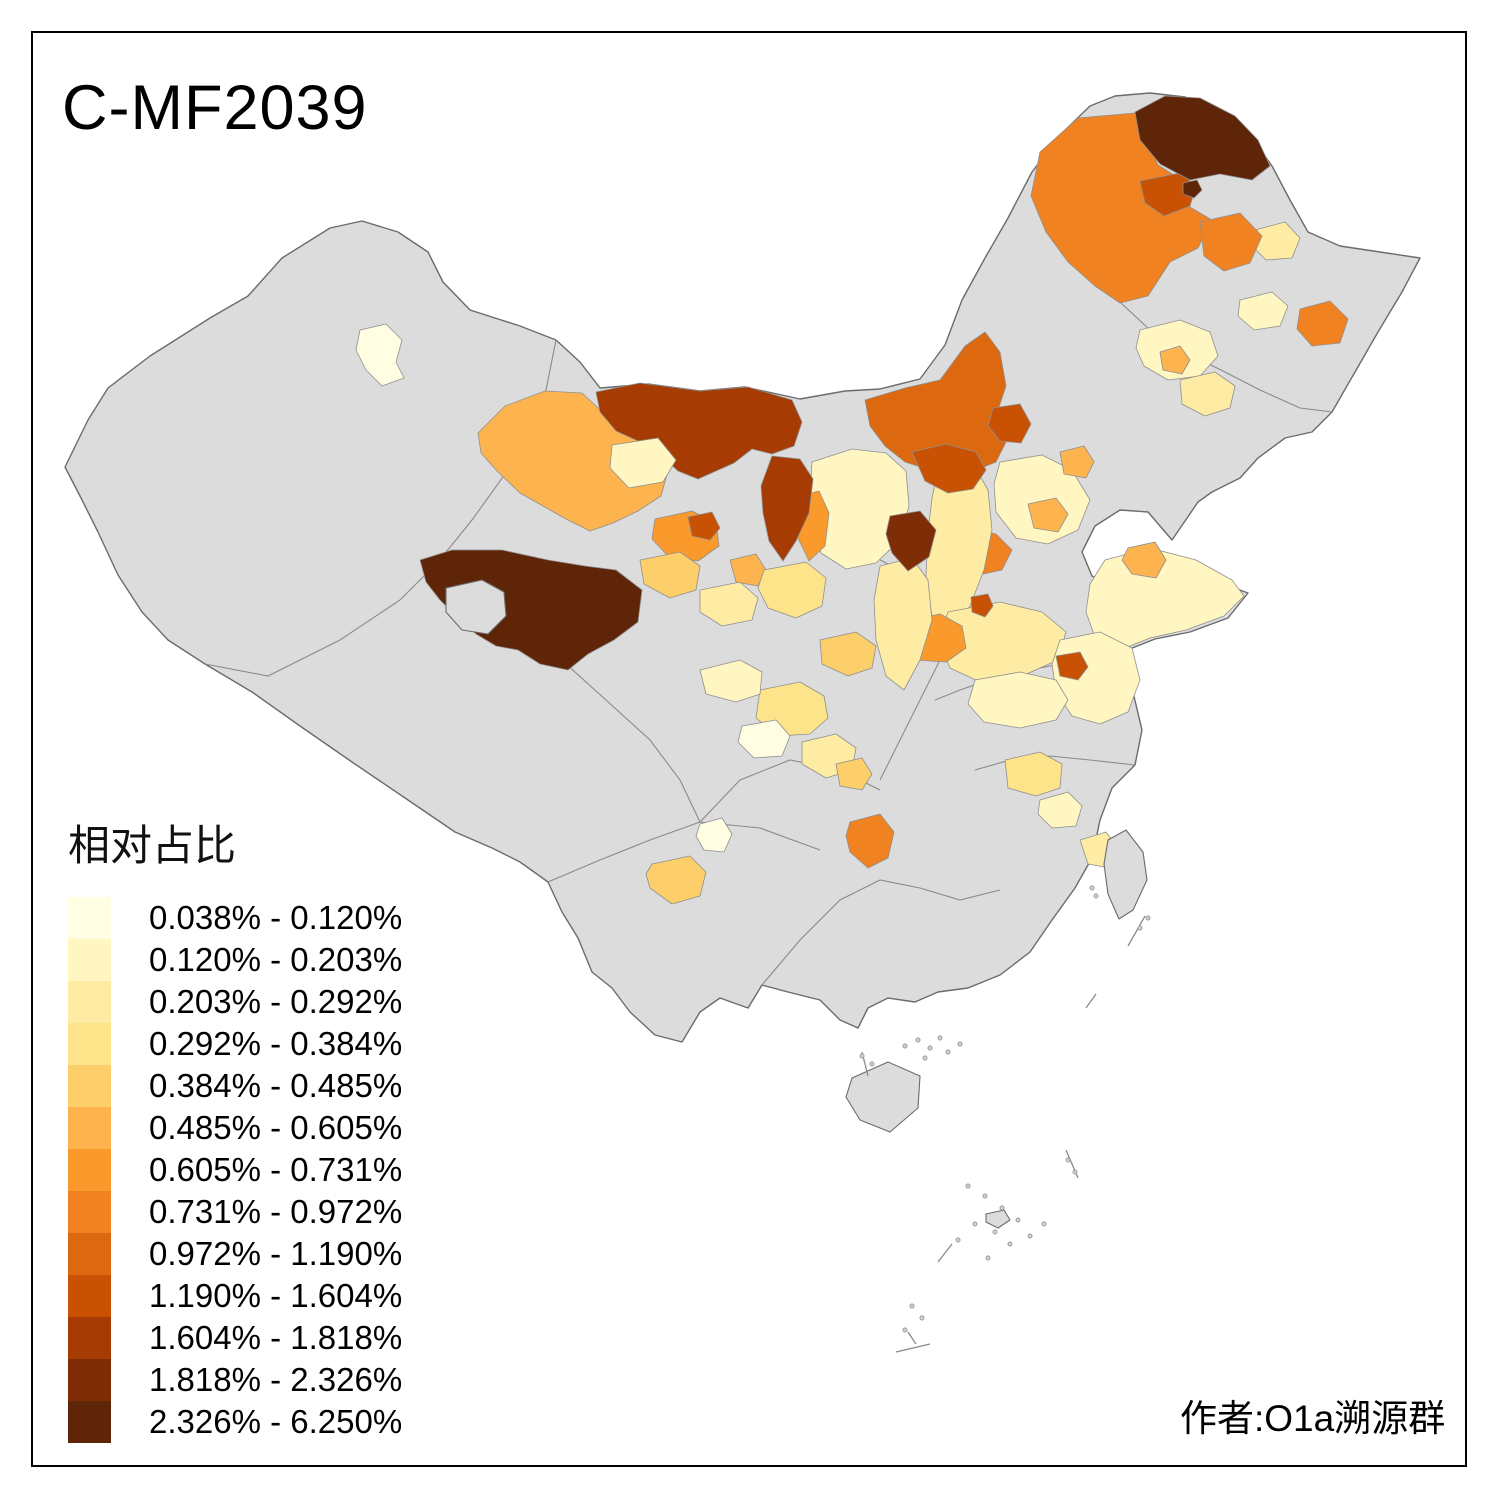  What do you see at coordinates (276, 1295) in the screenshot?
I see `legend-class-label: 1.190% - 1.604%` at bounding box center [276, 1295].